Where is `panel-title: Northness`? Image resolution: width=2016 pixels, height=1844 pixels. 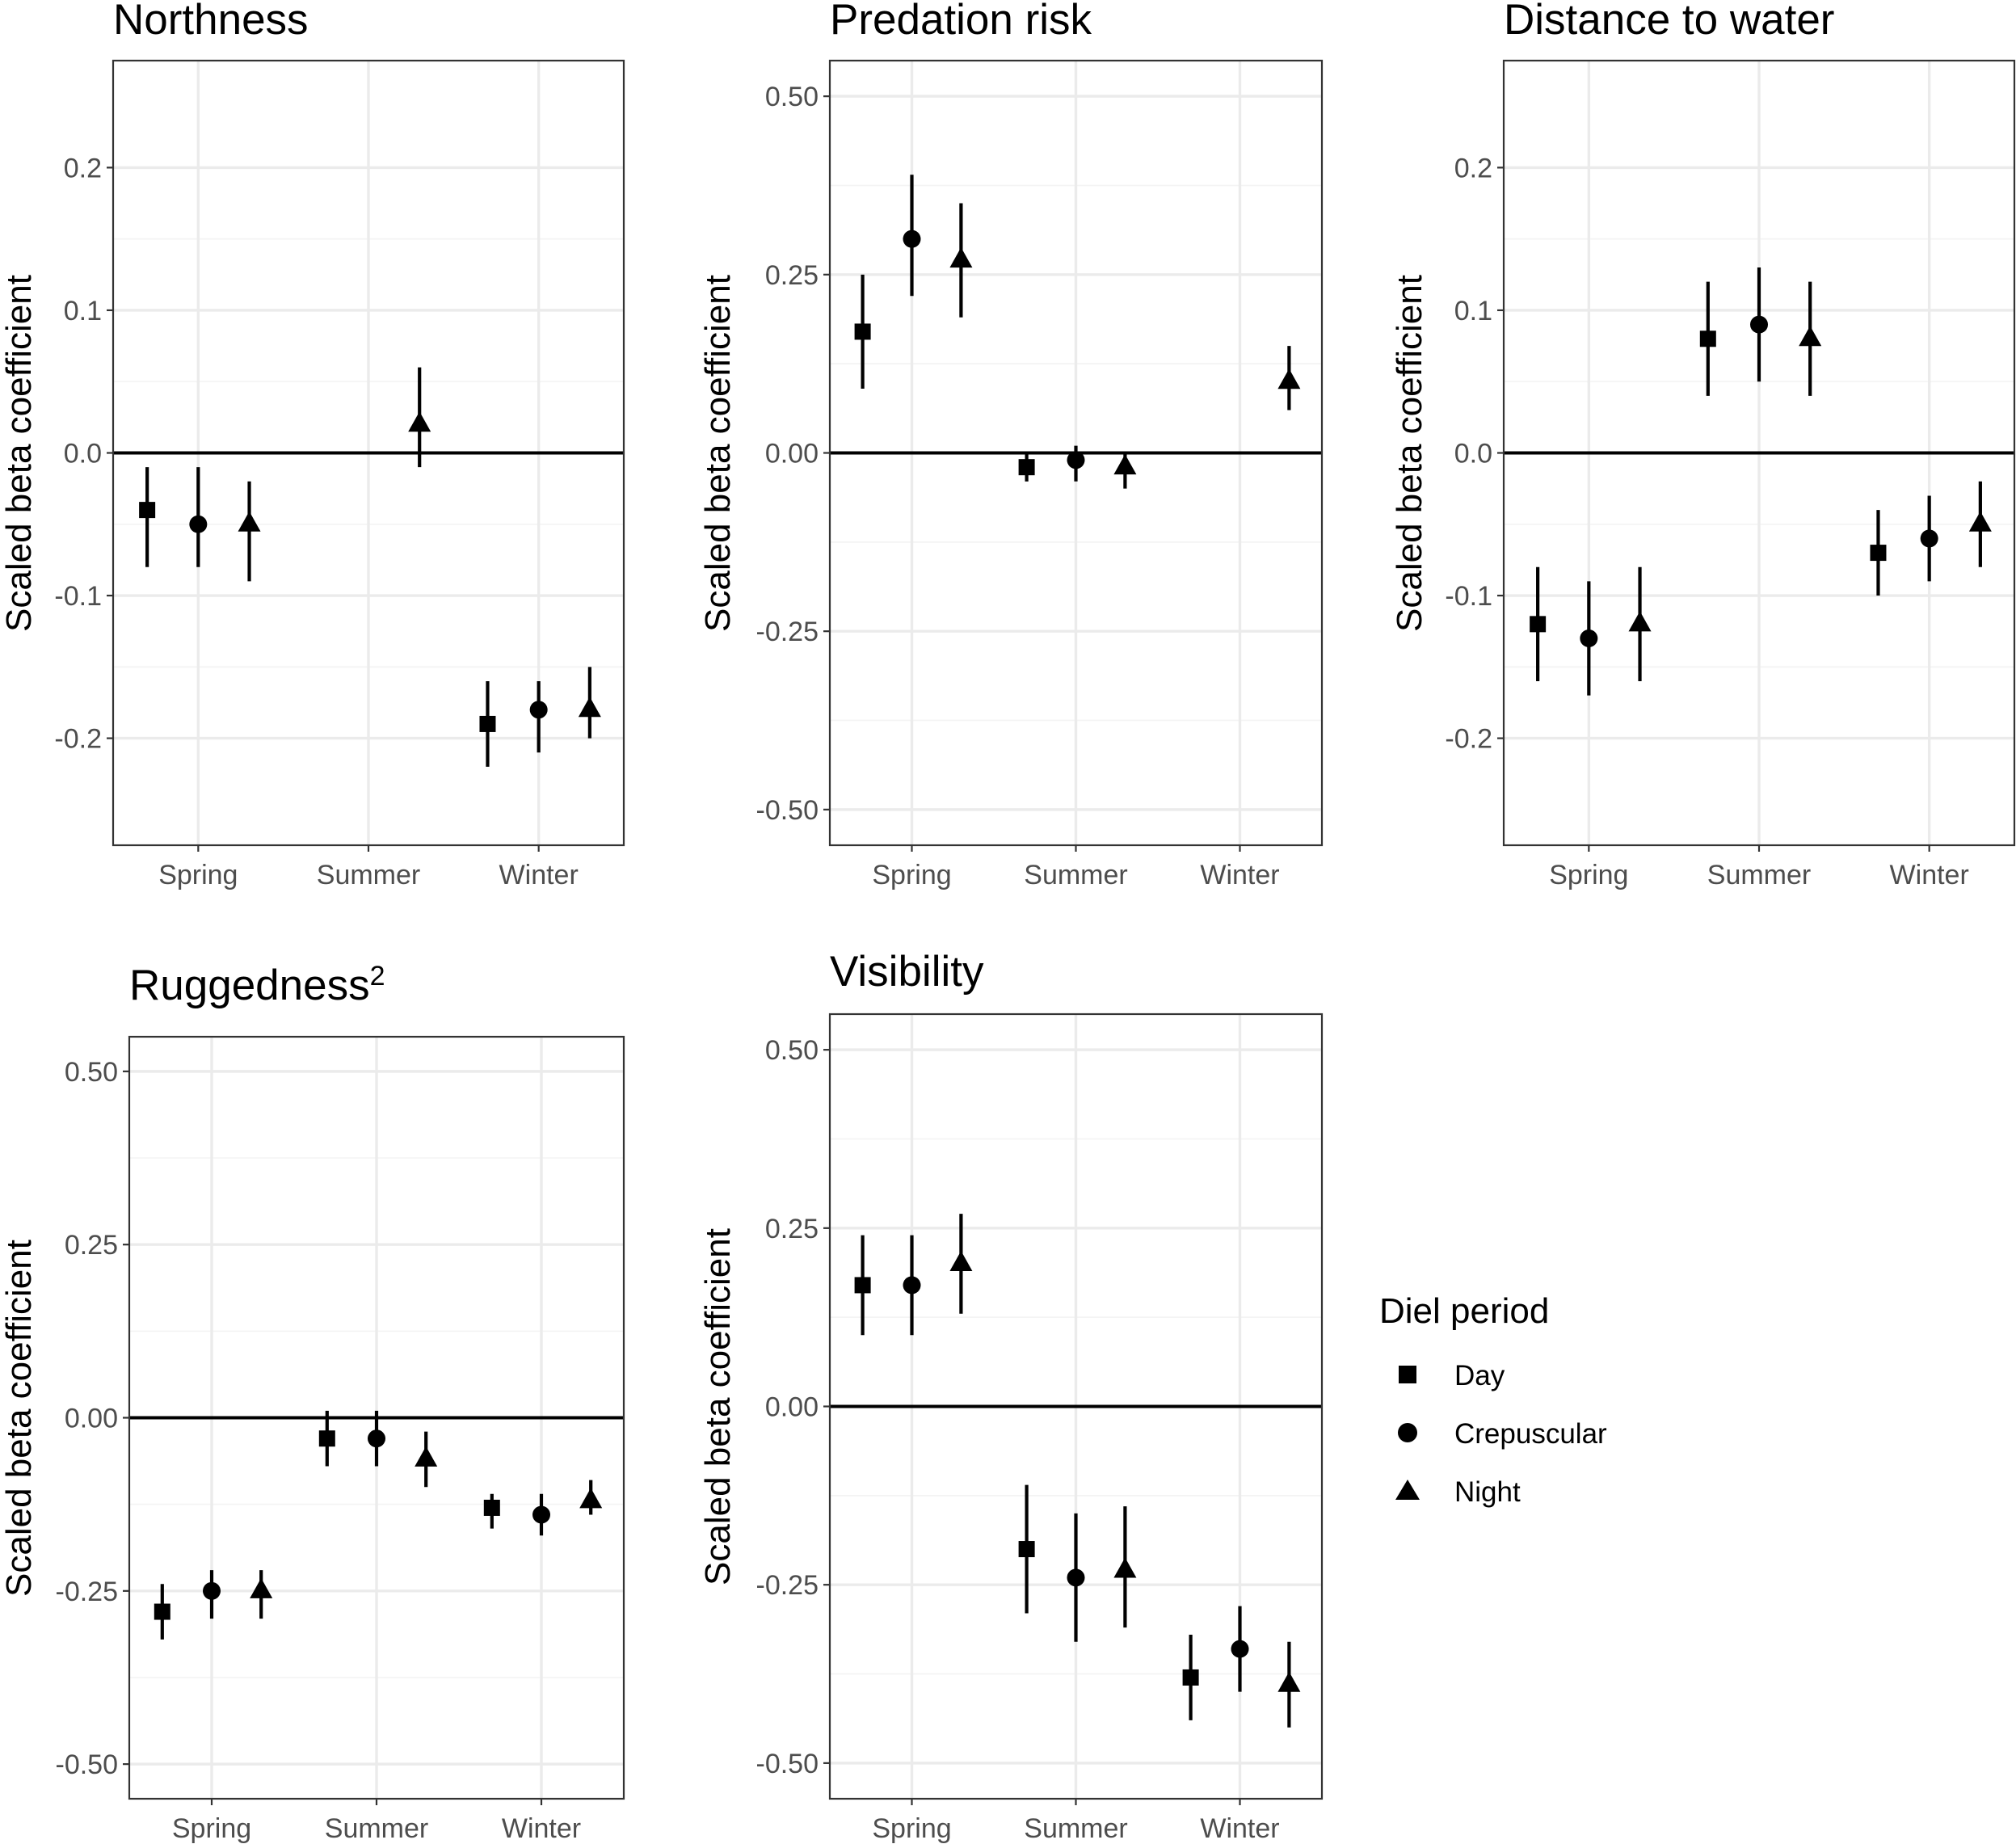 panel-title: Northness is located at coordinates (211, 22).